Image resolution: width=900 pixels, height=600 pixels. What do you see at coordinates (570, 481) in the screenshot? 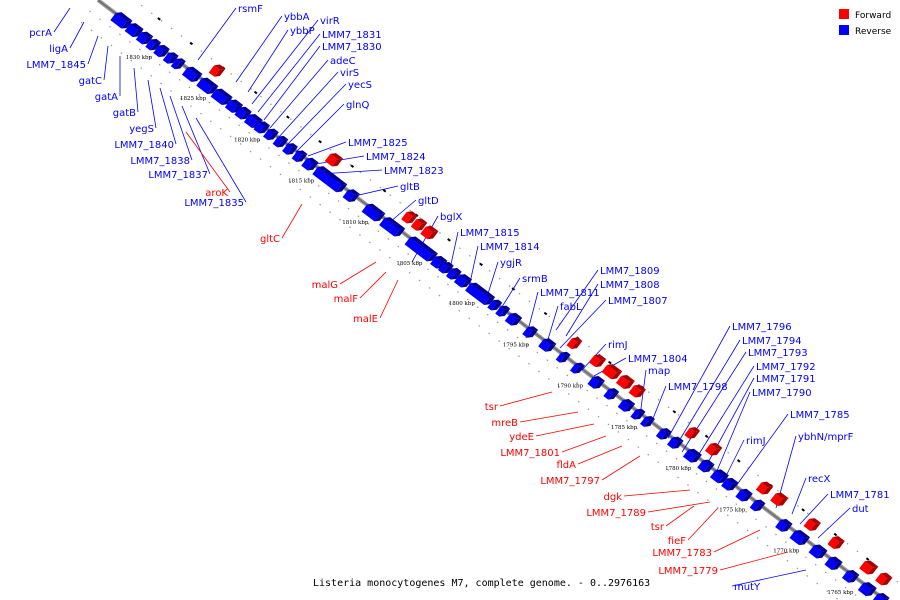
I see `gene-label: LMM7_1797` at bounding box center [570, 481].